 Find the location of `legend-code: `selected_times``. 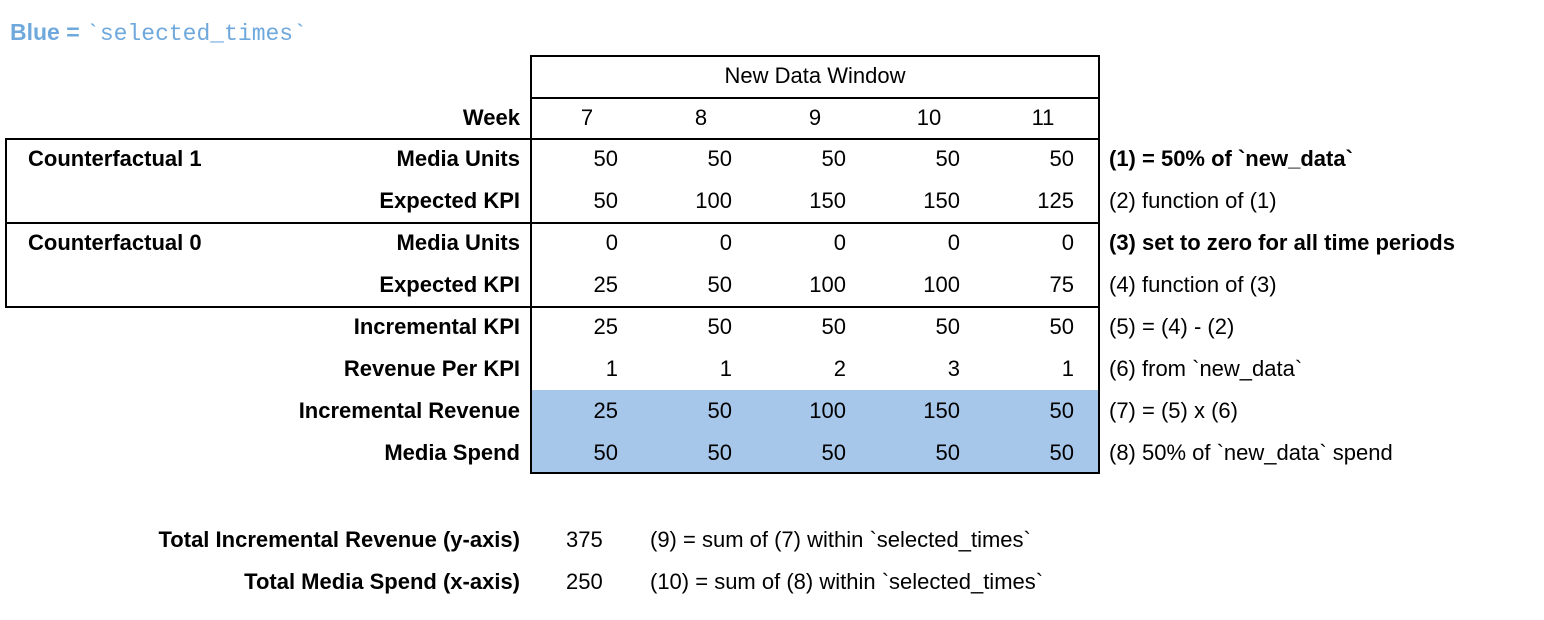

legend-code: `selected_times` is located at coordinates (196, 34).